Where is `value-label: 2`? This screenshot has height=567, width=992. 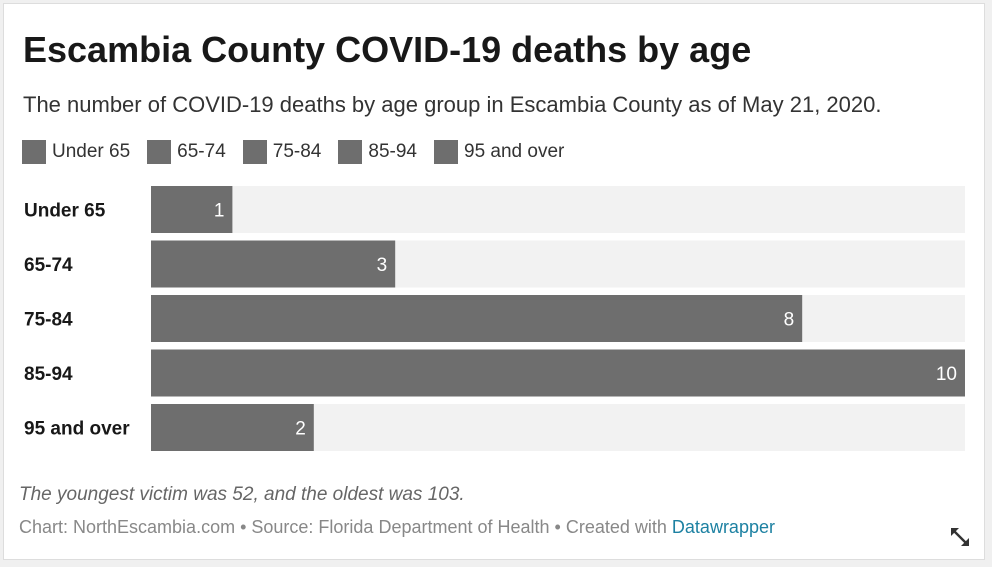
value-label: 2 is located at coordinates (300, 429).